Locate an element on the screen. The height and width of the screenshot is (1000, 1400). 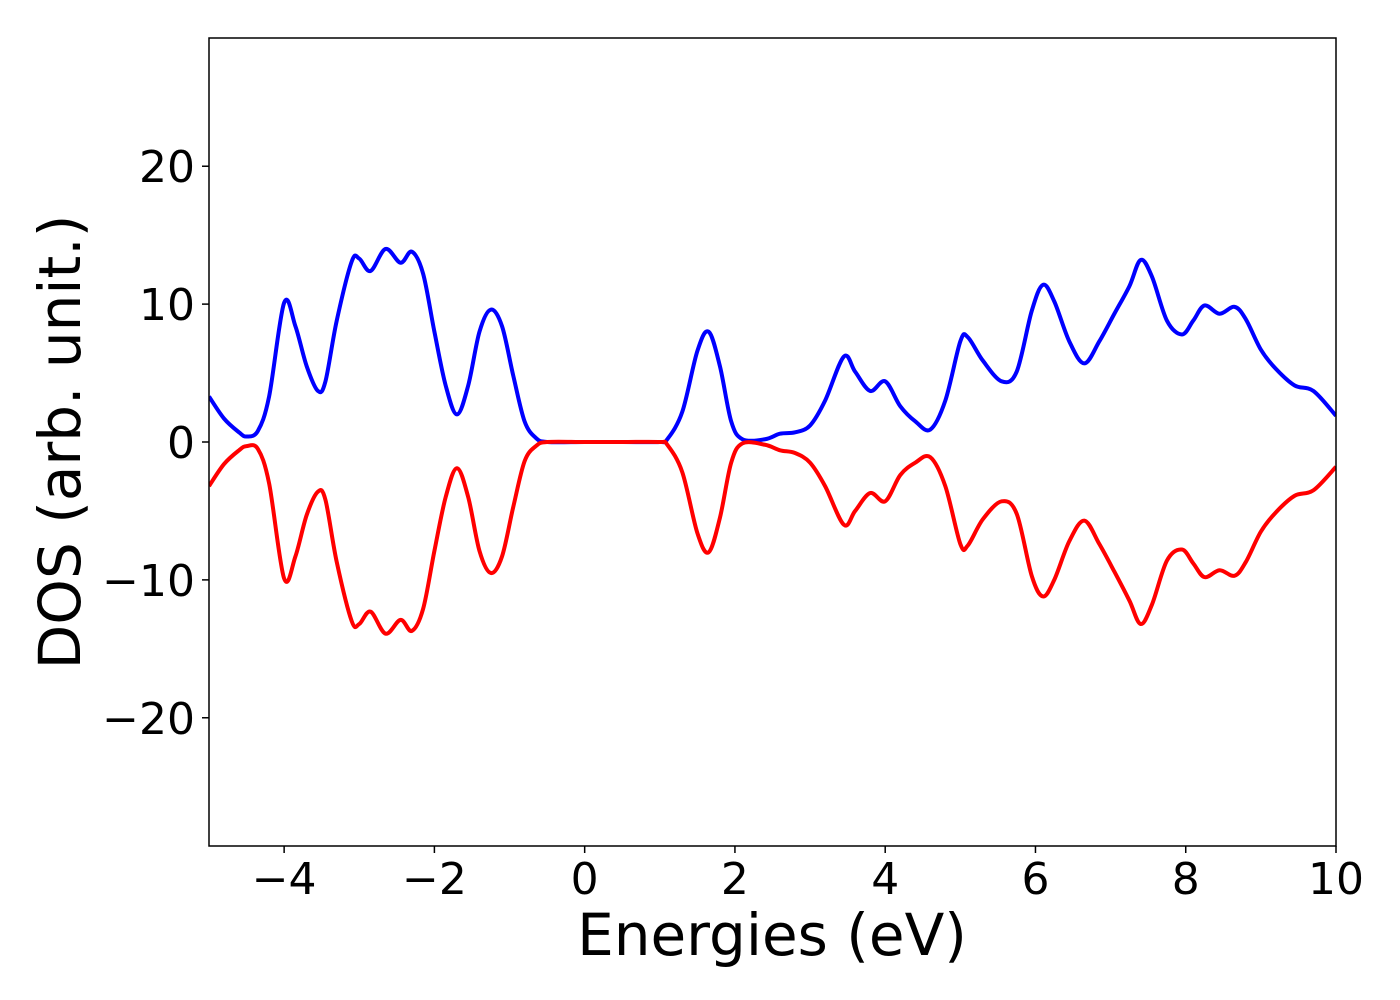
y-tick-label: 10 is located at coordinates (167, 305).